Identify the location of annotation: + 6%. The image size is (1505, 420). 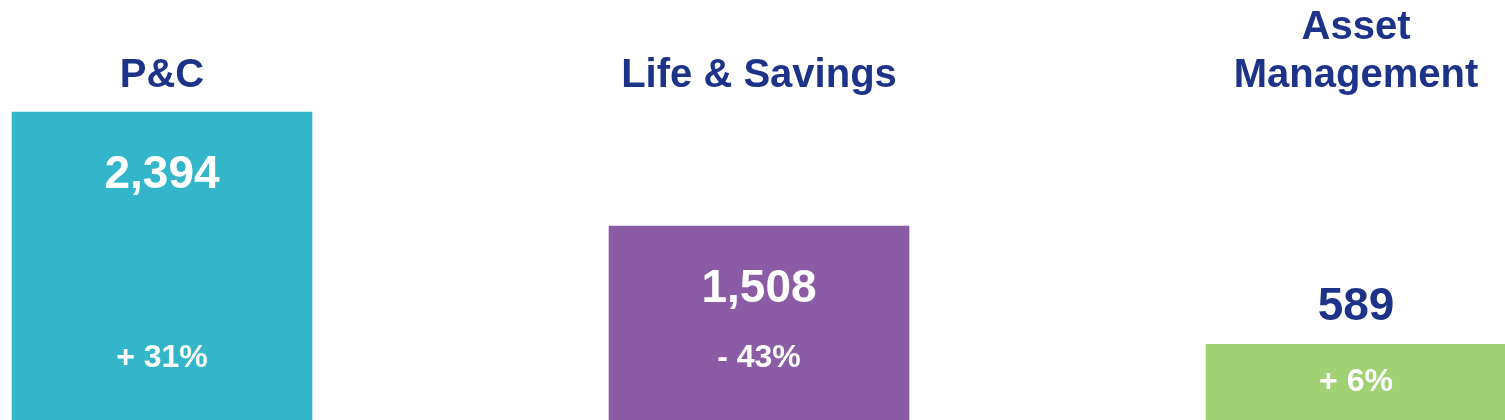
(1356, 379).